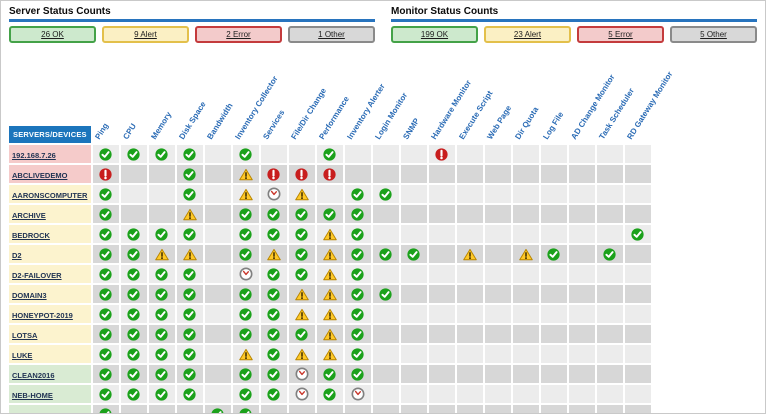 The image size is (766, 414). I want to click on server-name-cell: D2-FAILOVER, so click(50, 274).